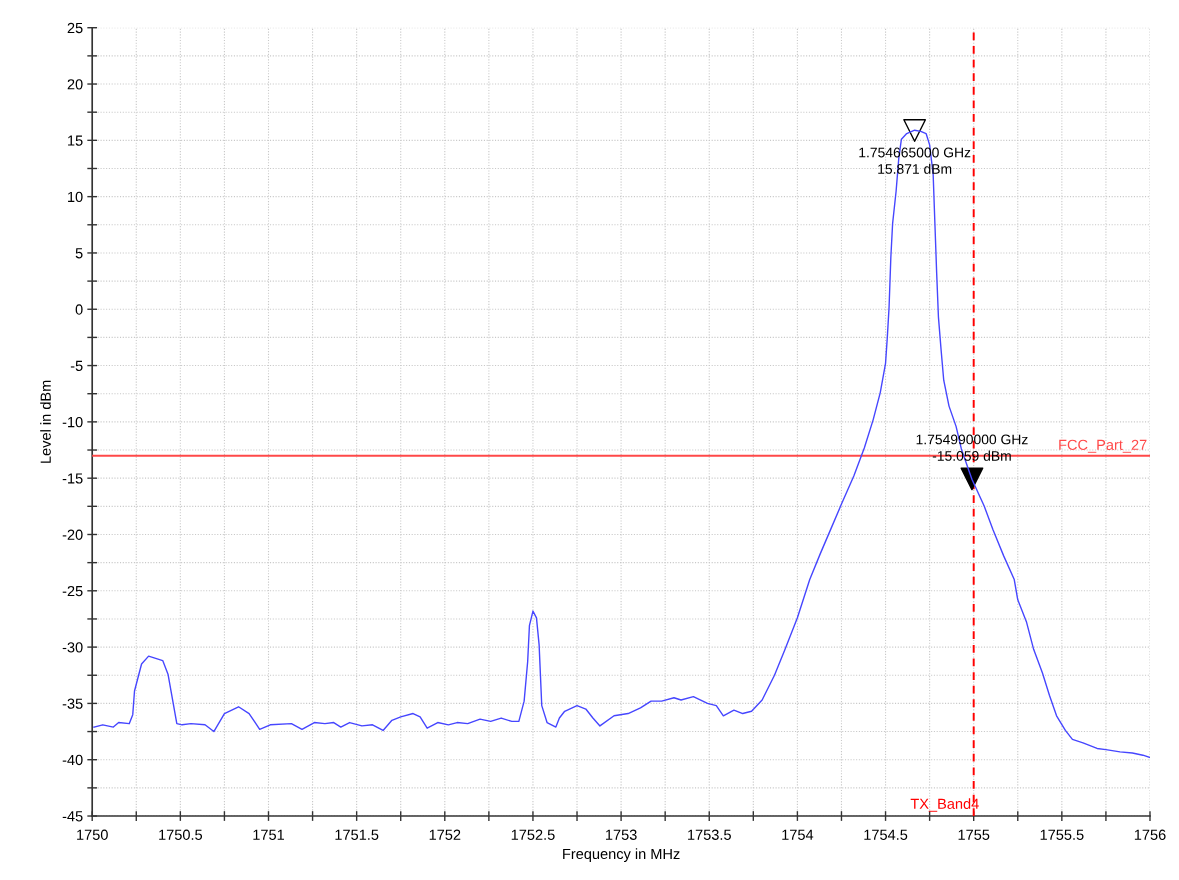  What do you see at coordinates (269, 834) in the screenshot?
I see `x-tick-label: 1751` at bounding box center [269, 834].